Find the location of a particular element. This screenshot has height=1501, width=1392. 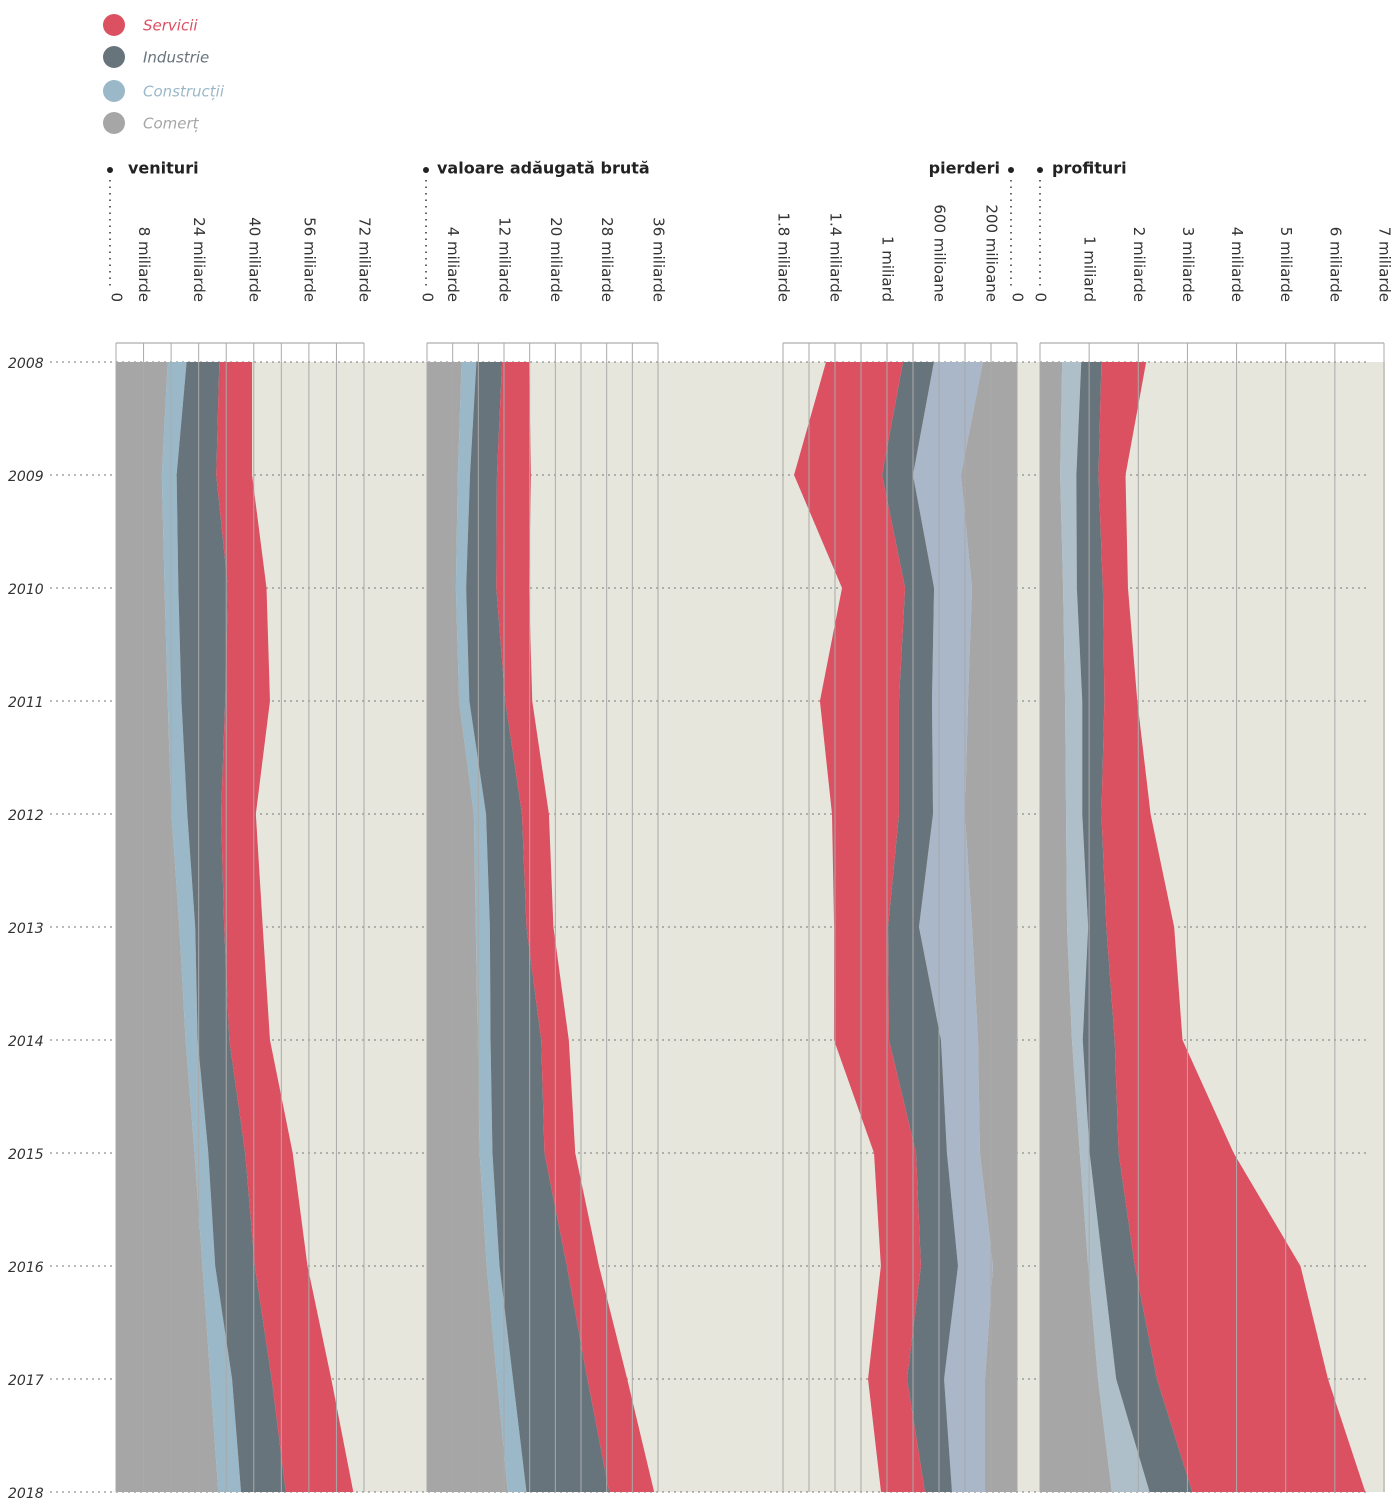

x-tick-label: 36 miliarde is located at coordinates (659, 259).